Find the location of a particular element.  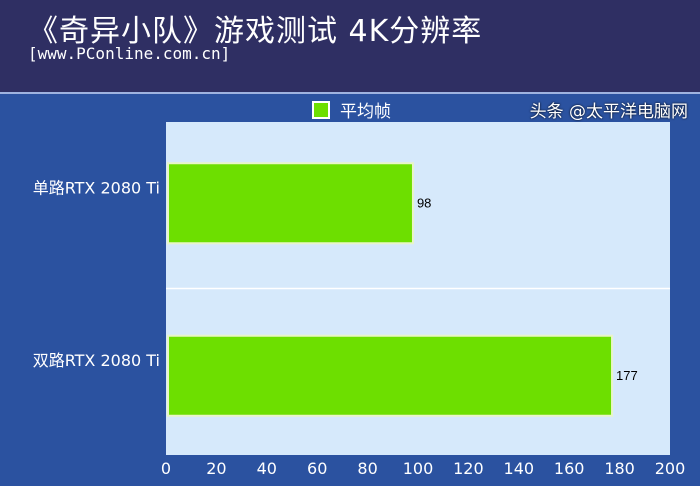

chart-subtitle: [www.PConline.com.cn] is located at coordinates (129, 53).